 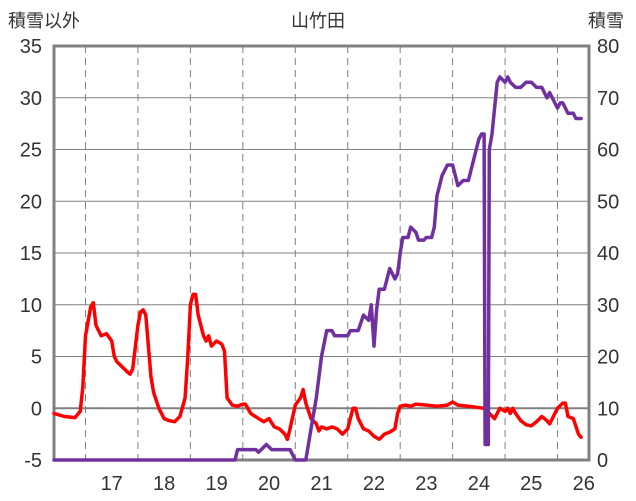 I want to click on chart-title: 山竹田, so click(x=318, y=21).